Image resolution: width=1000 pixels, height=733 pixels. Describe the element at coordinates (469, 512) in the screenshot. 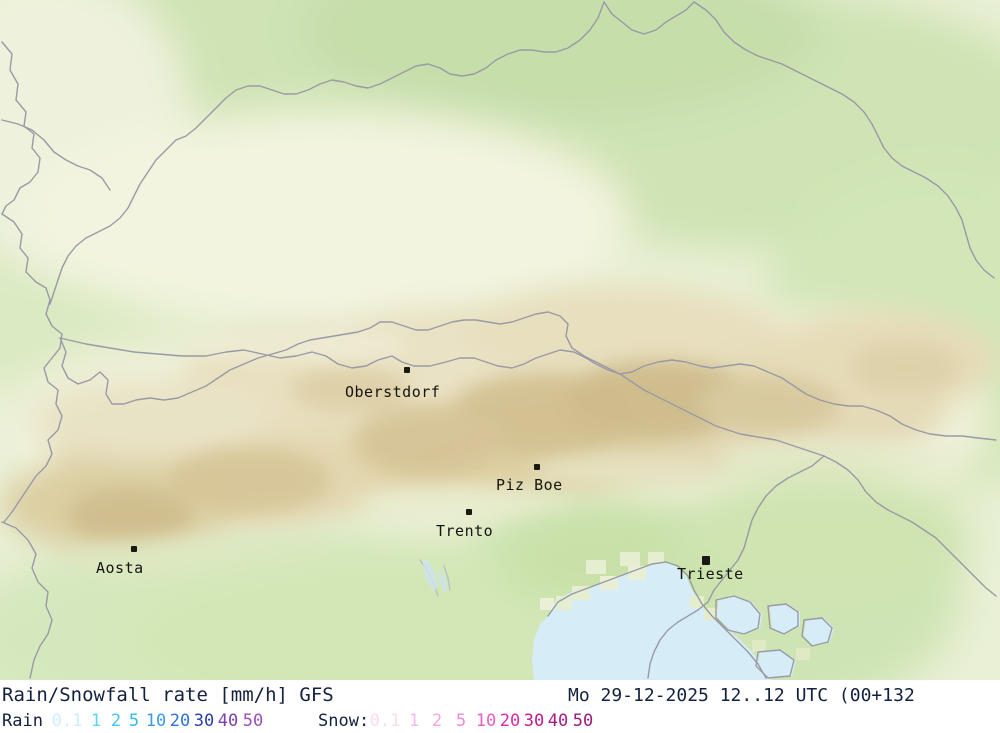

I see `city-dot-trento` at that location.